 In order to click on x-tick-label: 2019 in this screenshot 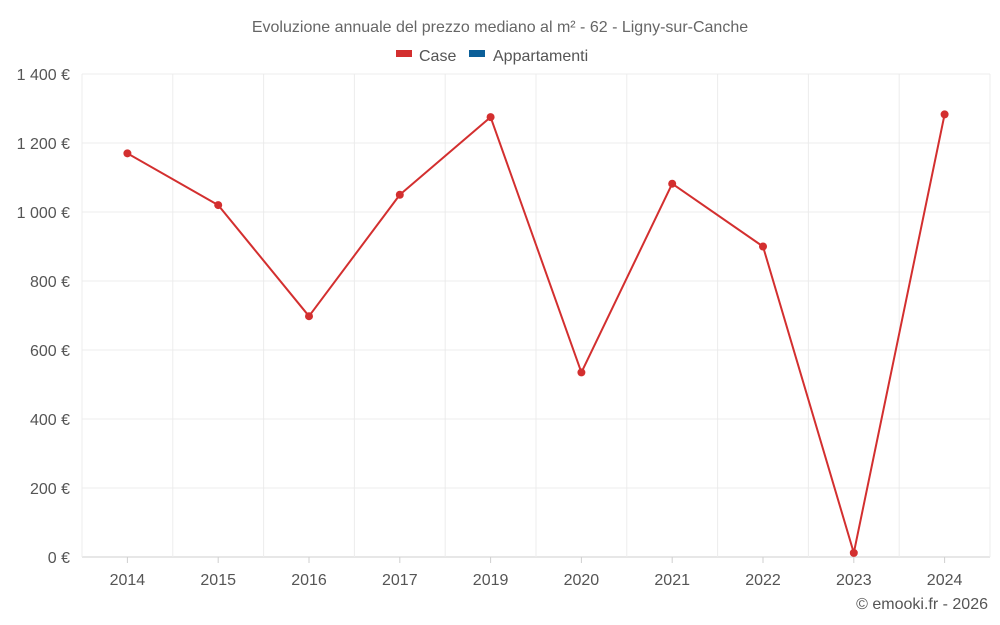, I will do `click(491, 580)`.